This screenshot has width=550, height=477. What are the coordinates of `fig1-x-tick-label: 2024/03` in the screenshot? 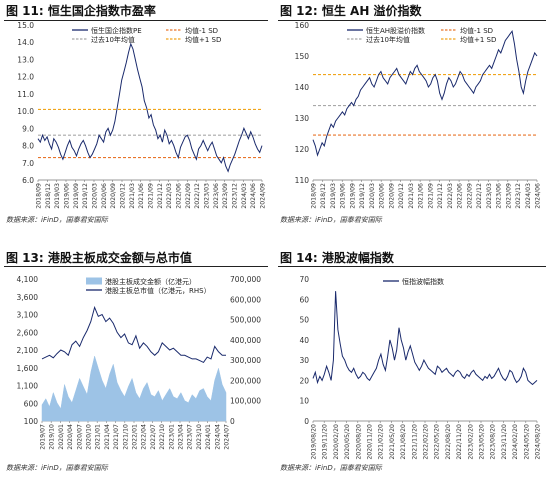 It's located at (528, 196).